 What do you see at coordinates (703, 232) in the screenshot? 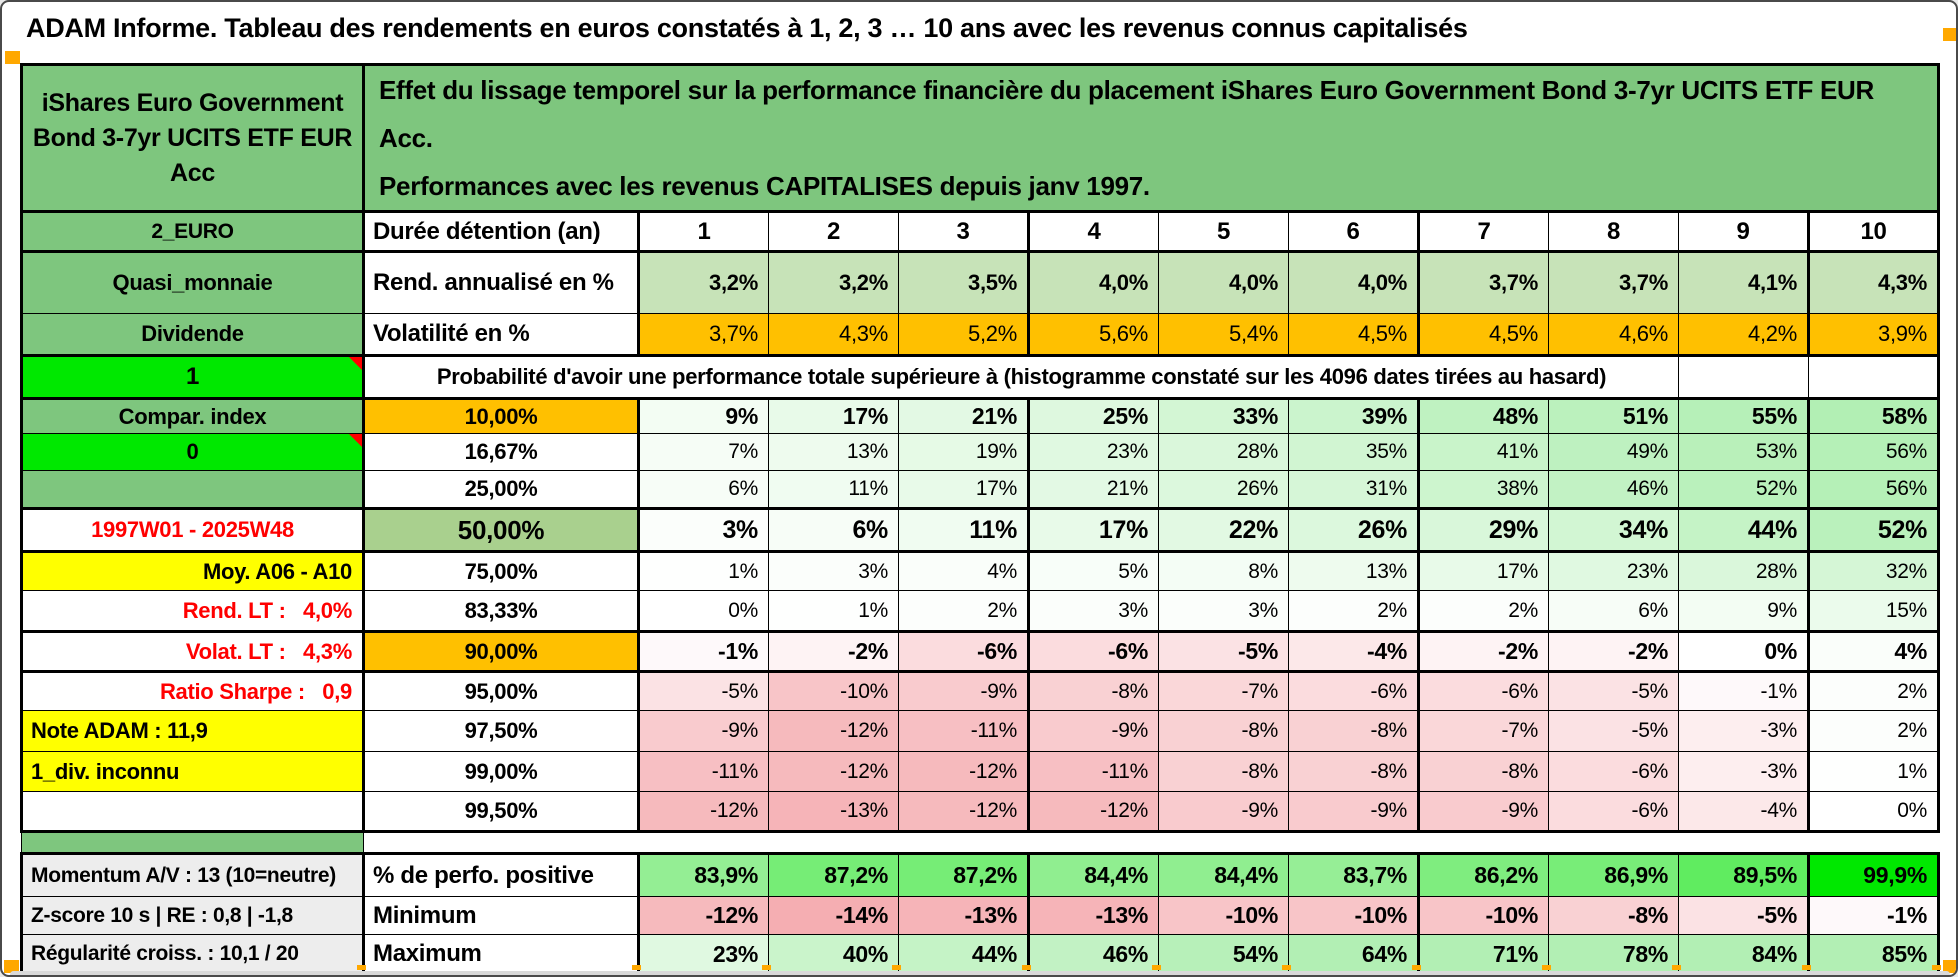
I see `duration-year-cell: 1` at bounding box center [703, 232].